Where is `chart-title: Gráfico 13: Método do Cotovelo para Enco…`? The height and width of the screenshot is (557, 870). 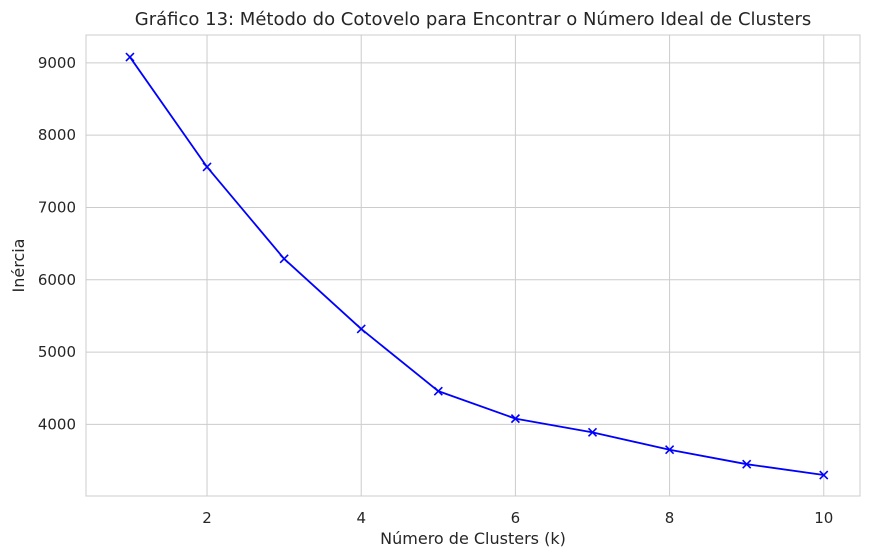 chart-title: Gráfico 13: Método do Cotovelo para Enco… is located at coordinates (473, 19).